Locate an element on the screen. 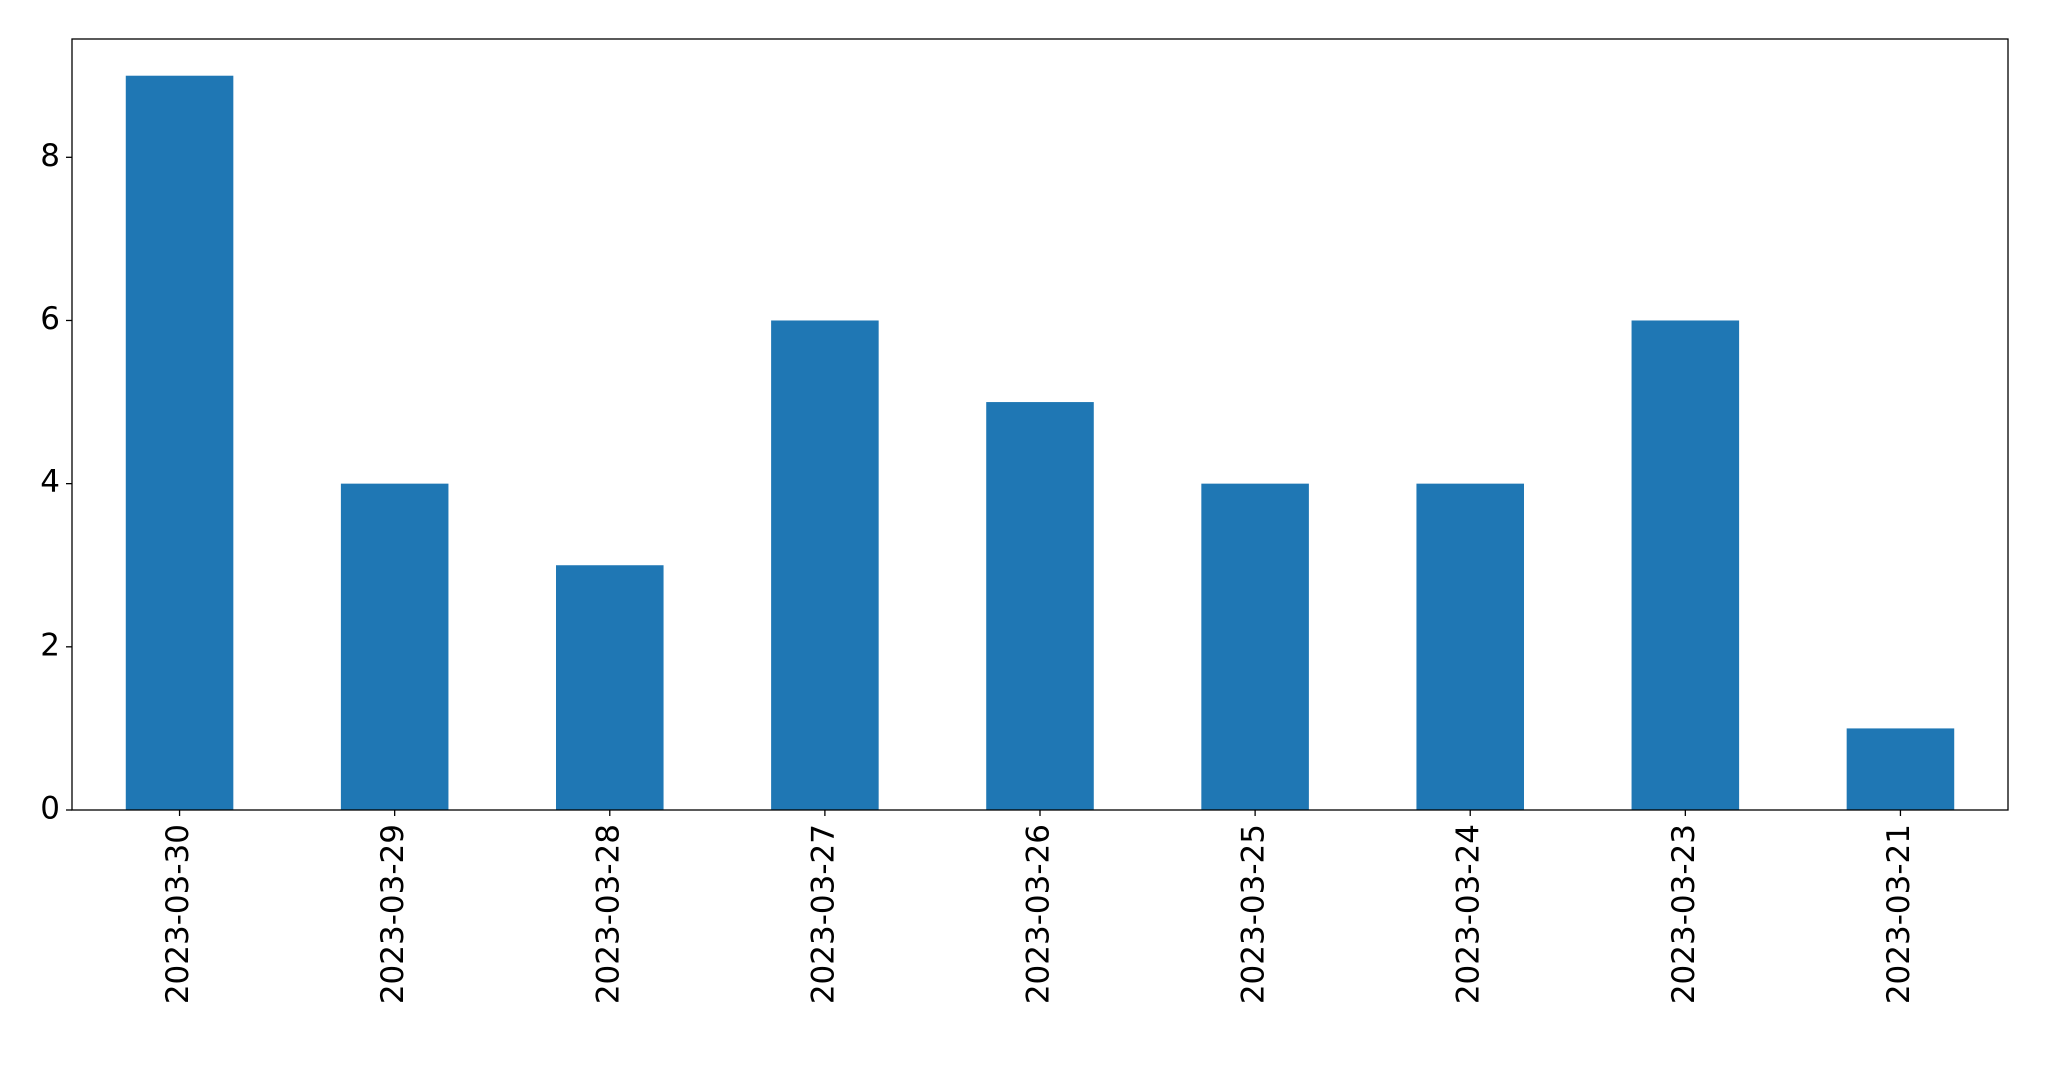 This screenshot has width=2049, height=1065. x-tick-label: 2023-03-28 is located at coordinates (608, 914).